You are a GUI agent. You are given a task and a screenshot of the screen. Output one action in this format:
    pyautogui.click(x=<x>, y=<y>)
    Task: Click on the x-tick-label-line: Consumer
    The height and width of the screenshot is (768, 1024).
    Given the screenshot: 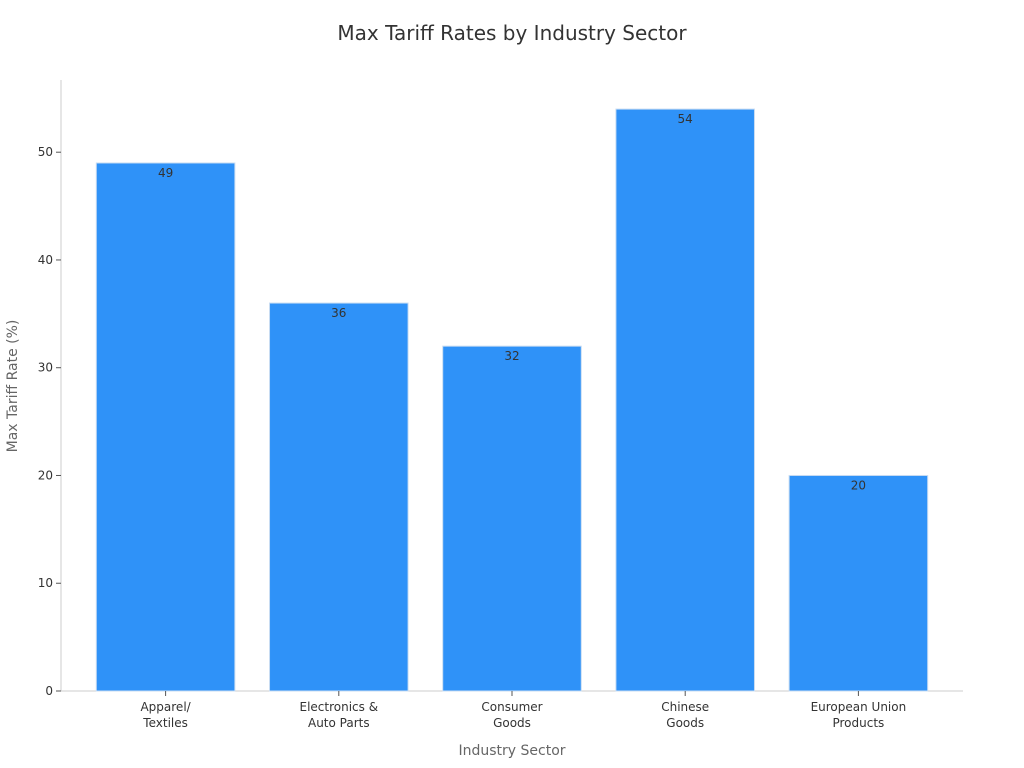 What is the action you would take?
    pyautogui.click(x=511, y=707)
    